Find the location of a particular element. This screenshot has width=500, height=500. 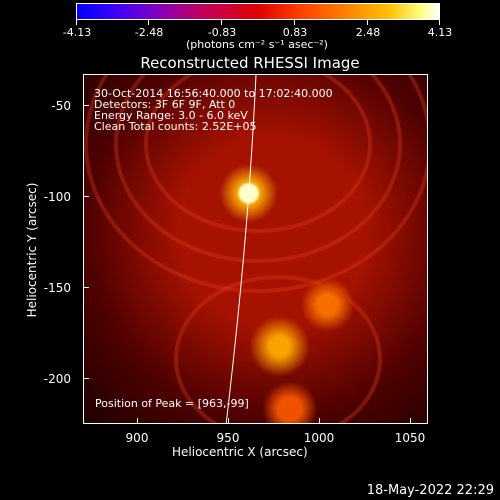

y-tick-label: -50 is located at coordinates (61, 106).